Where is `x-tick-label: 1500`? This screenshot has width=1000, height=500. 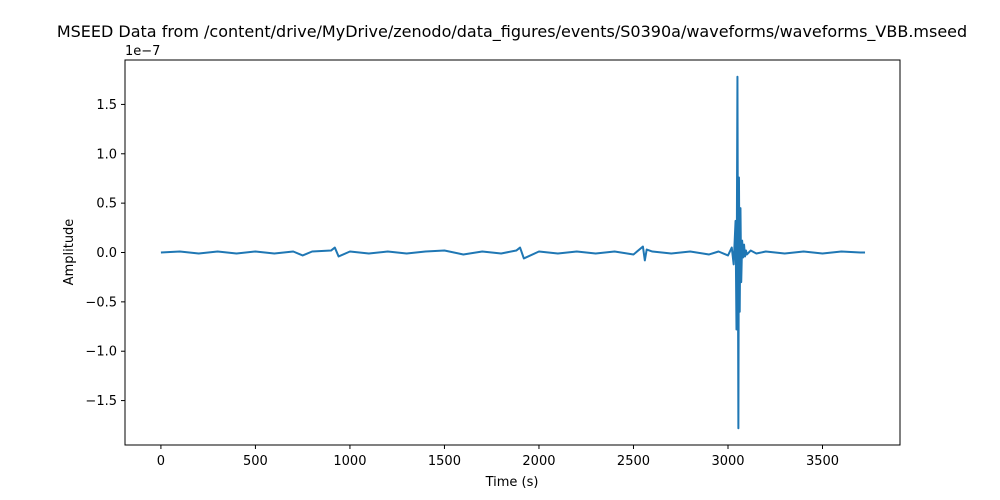 x-tick-label: 1500 is located at coordinates (444, 461).